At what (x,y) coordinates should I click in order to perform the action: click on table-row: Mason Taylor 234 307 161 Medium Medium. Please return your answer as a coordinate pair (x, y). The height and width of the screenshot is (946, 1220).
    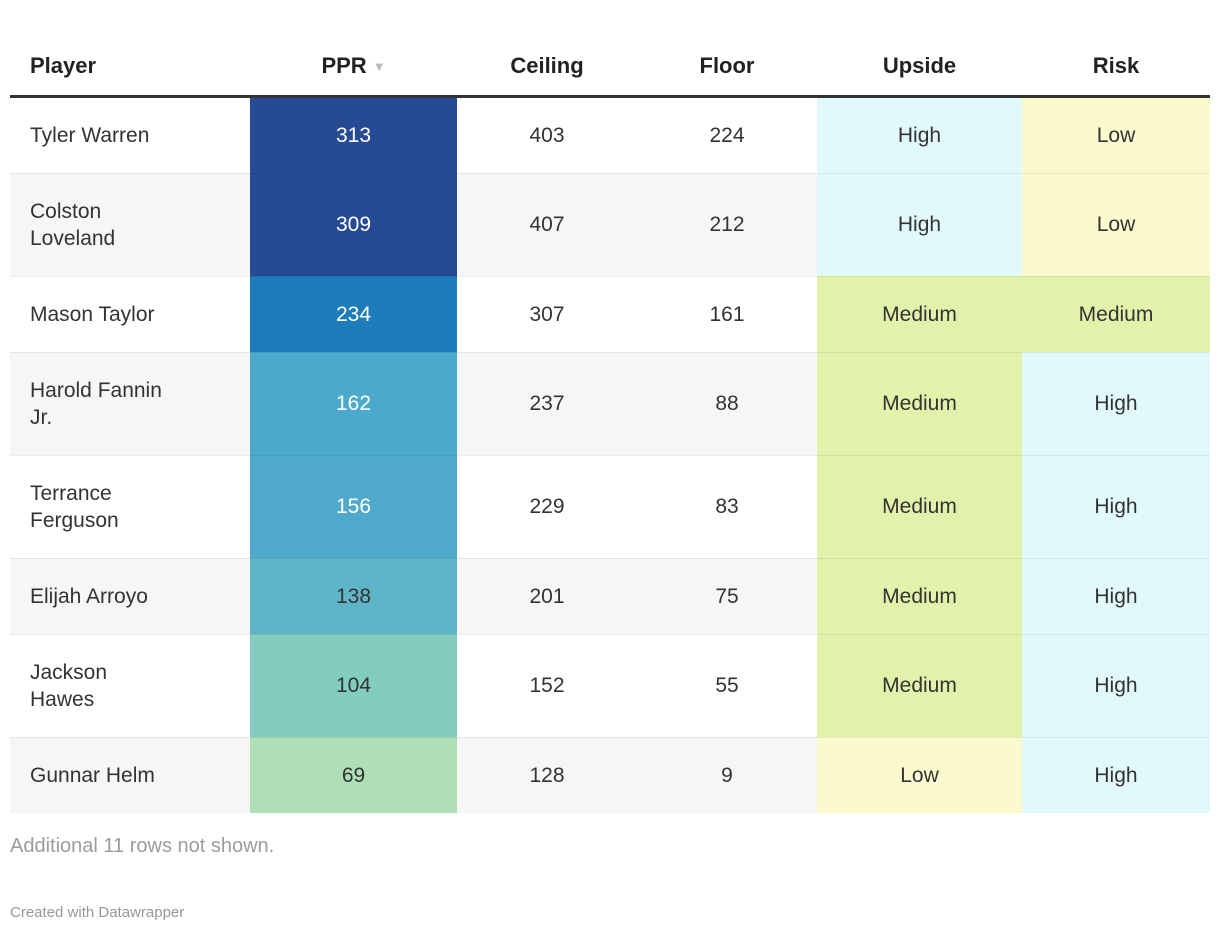
    Looking at the image, I should click on (610, 313).